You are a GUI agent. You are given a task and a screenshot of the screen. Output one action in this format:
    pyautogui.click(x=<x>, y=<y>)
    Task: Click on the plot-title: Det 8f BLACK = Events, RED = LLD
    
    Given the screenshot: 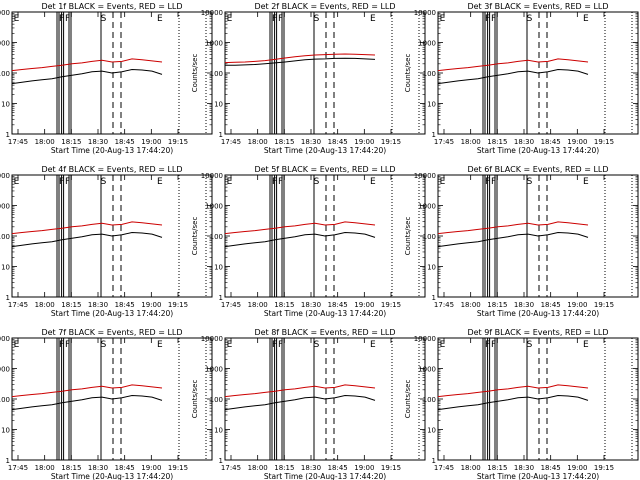 What is the action you would take?
    pyautogui.click(x=324, y=332)
    